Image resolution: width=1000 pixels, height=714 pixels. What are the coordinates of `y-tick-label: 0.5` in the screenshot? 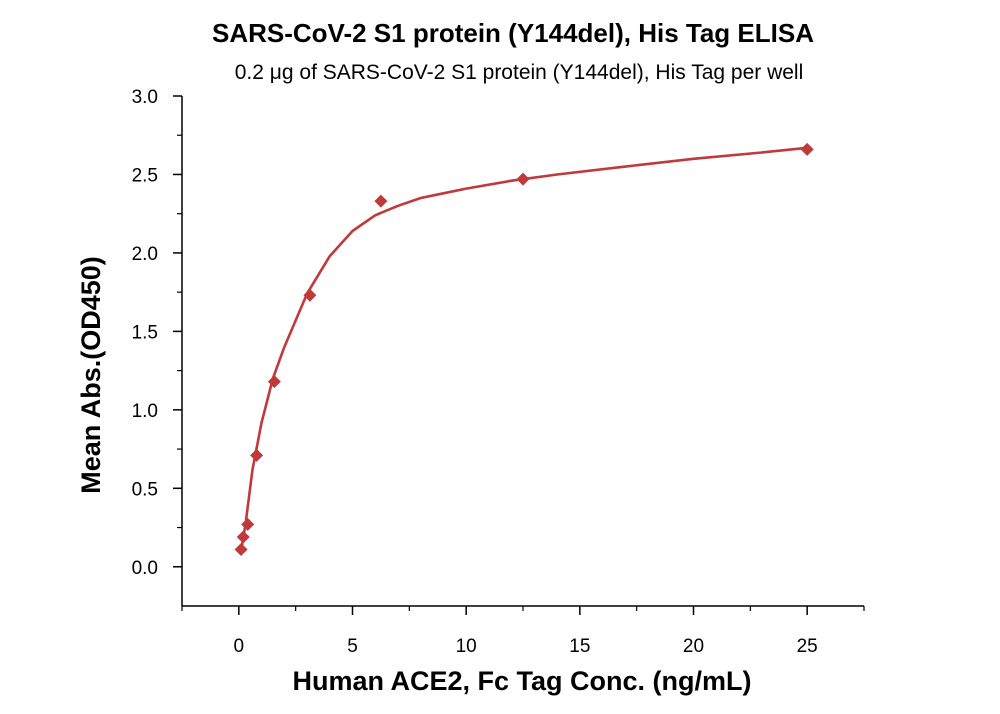 It's located at (145, 489).